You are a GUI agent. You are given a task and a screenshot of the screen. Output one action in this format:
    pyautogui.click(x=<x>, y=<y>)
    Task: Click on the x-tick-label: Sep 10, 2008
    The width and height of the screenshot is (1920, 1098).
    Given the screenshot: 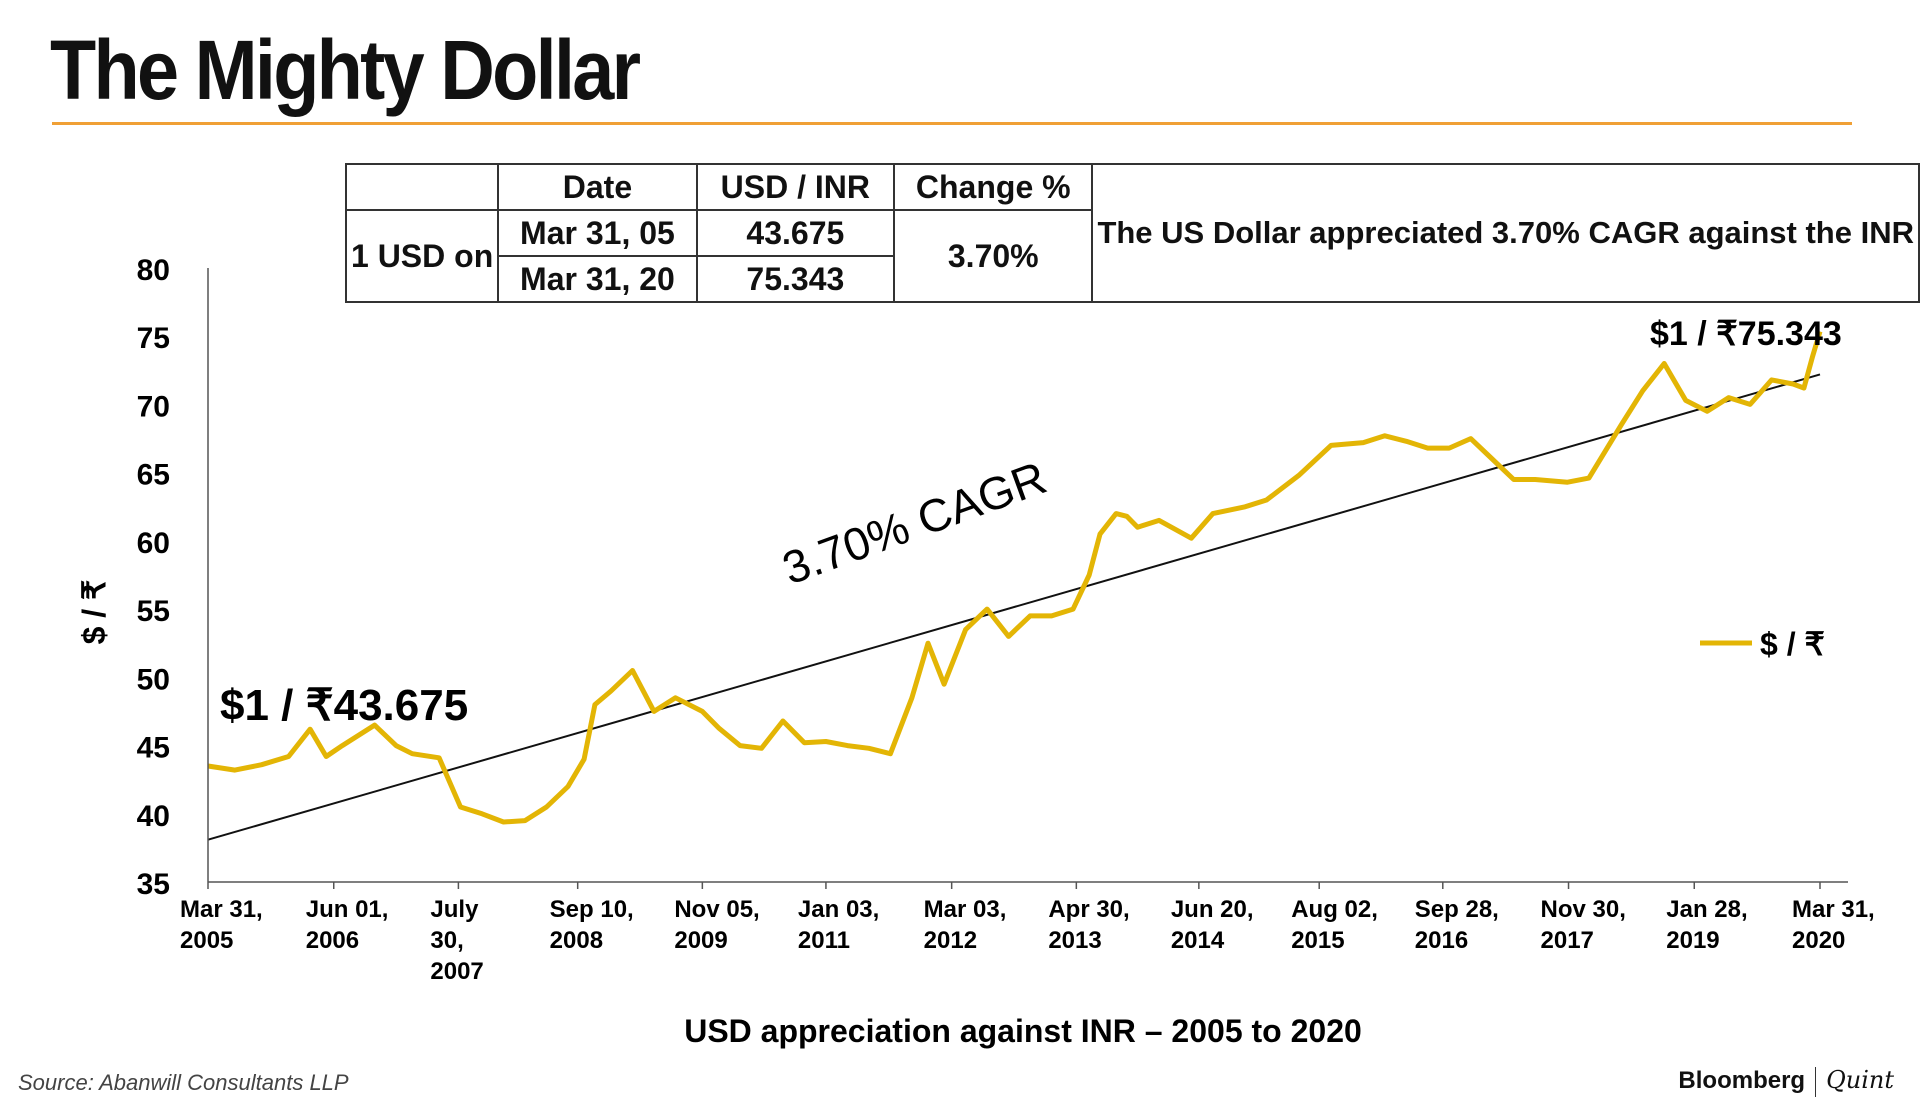 What is the action you would take?
    pyautogui.click(x=592, y=925)
    